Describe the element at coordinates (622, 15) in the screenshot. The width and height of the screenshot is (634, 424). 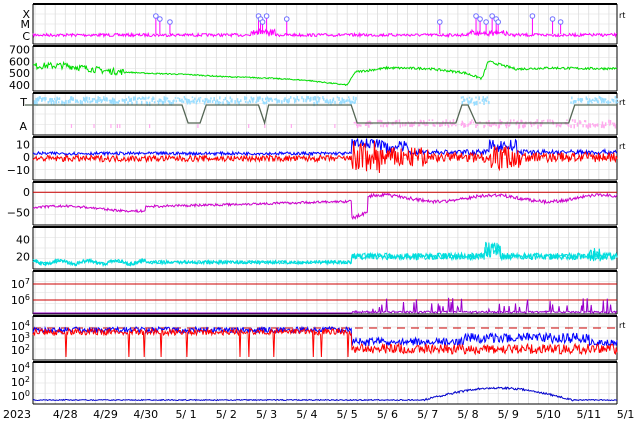
I see `panel-side-label: rt` at that location.